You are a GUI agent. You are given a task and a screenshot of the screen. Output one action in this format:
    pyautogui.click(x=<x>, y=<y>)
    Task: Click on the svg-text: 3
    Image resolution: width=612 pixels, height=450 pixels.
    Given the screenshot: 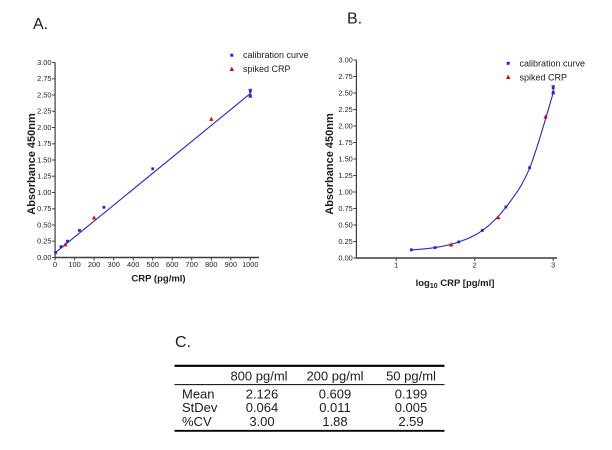 What is the action you would take?
    pyautogui.click(x=553, y=265)
    